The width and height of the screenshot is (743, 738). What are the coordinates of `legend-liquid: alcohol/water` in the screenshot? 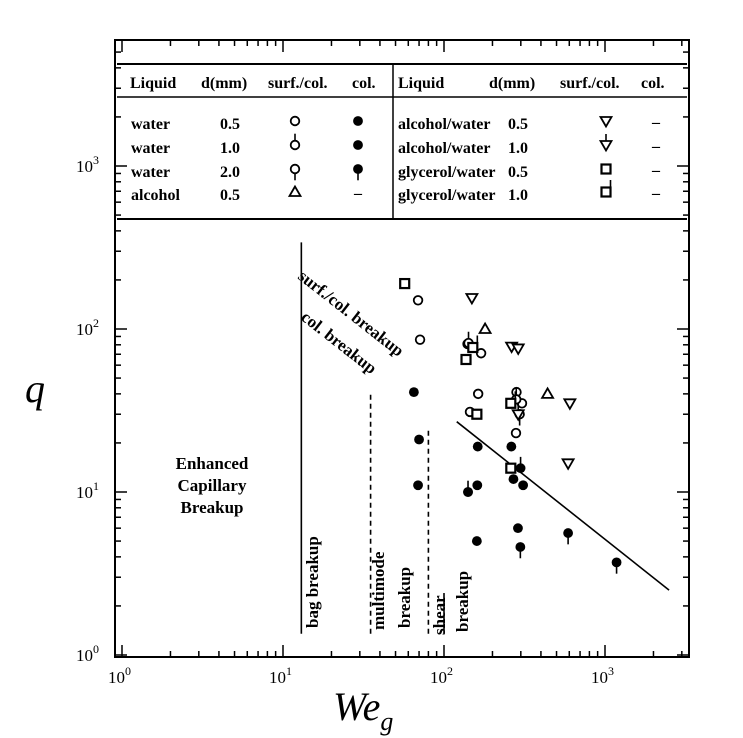 It's located at (444, 148).